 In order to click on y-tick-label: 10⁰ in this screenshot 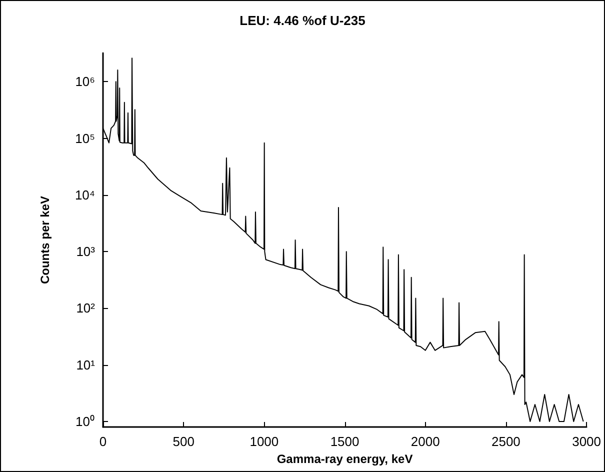, I will do `click(85, 422)`.